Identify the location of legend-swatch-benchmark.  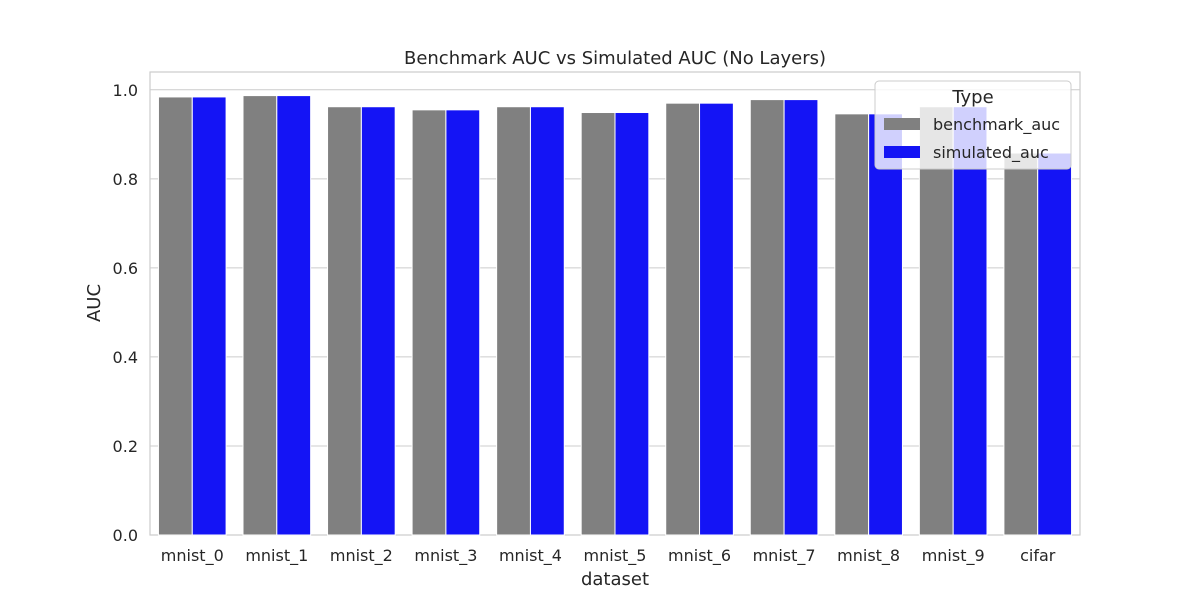
(902, 124).